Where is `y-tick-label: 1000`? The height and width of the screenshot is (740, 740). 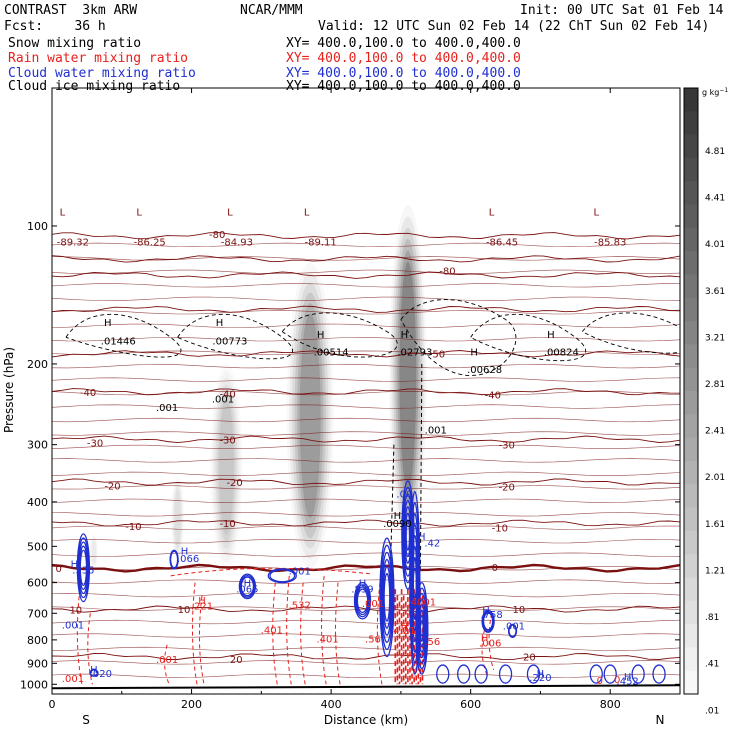
y-tick-label: 1000 is located at coordinates (34, 684).